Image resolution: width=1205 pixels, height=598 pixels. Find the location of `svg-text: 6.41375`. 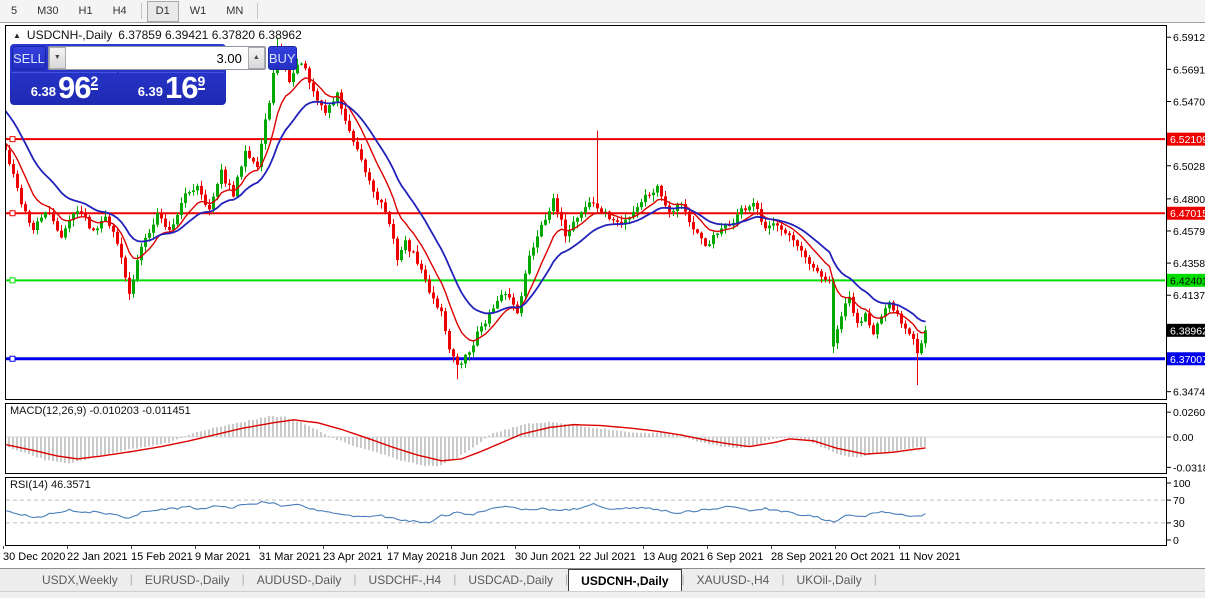

svg-text: 6.41375 is located at coordinates (1189, 296).